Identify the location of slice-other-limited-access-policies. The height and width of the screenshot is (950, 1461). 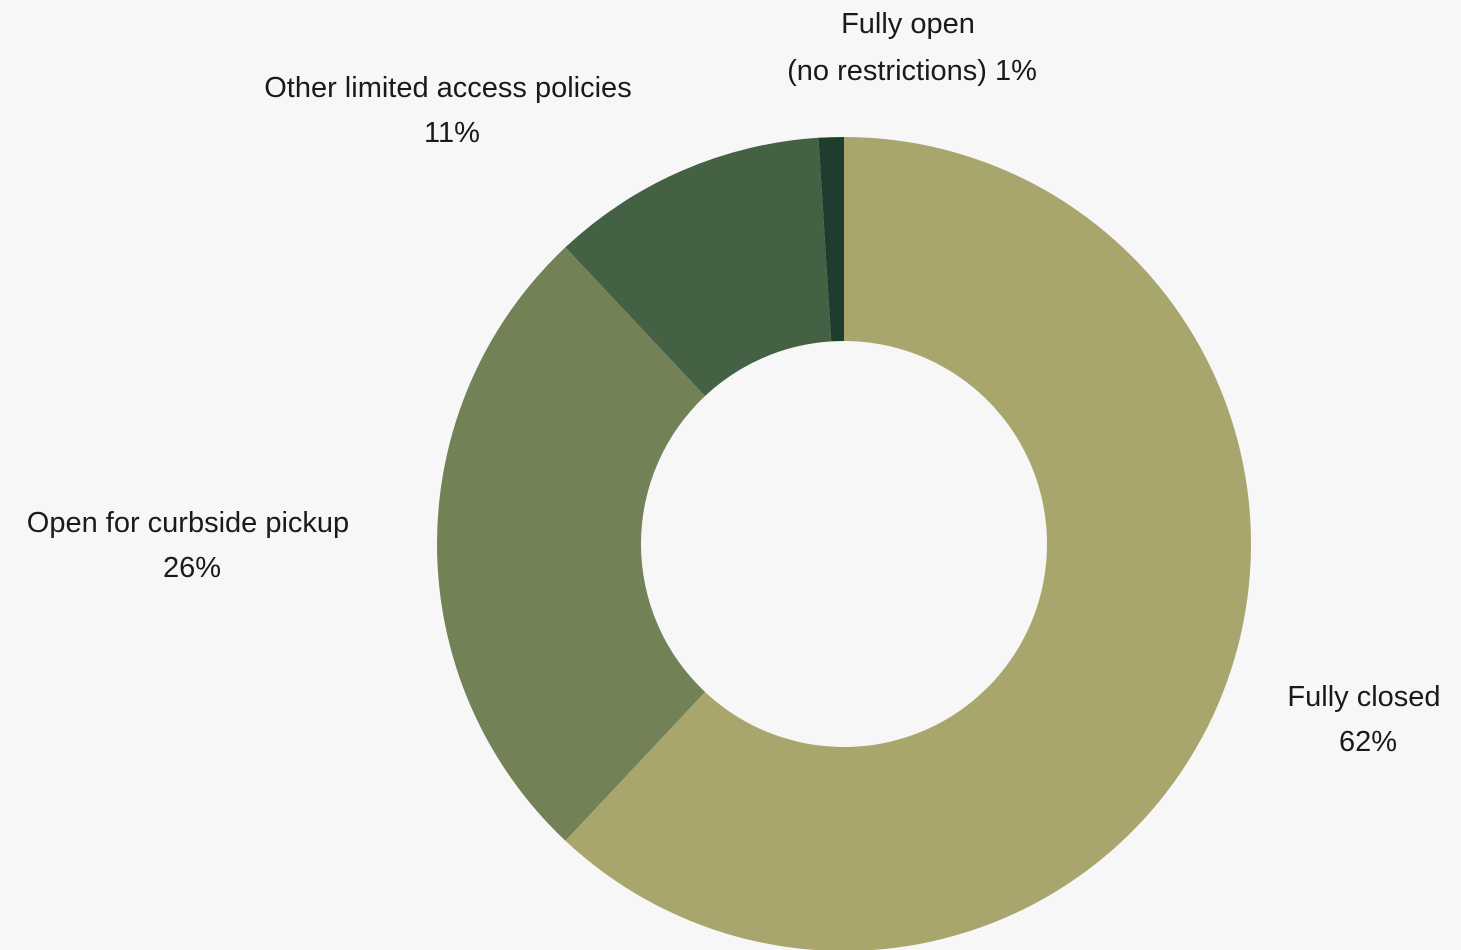
(698, 267).